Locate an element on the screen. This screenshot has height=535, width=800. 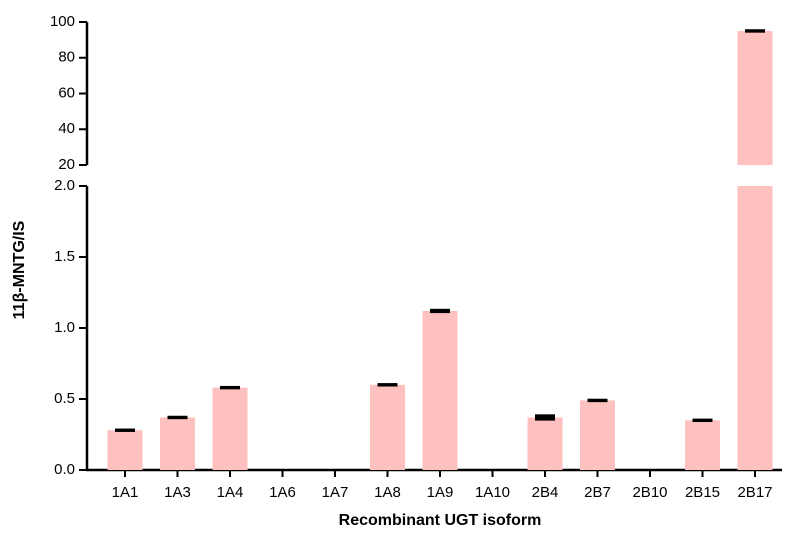
x-tick-label: 1A10 is located at coordinates (492, 492).